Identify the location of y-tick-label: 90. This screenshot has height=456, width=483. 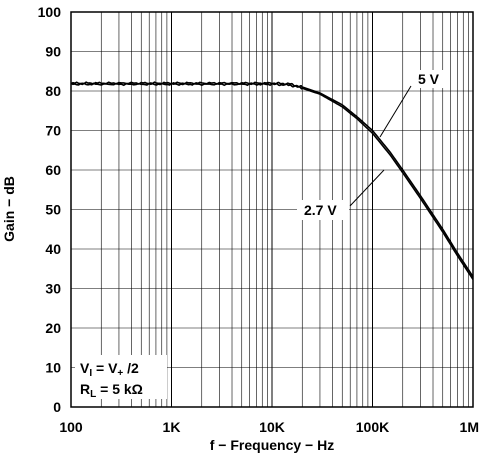
(53, 52).